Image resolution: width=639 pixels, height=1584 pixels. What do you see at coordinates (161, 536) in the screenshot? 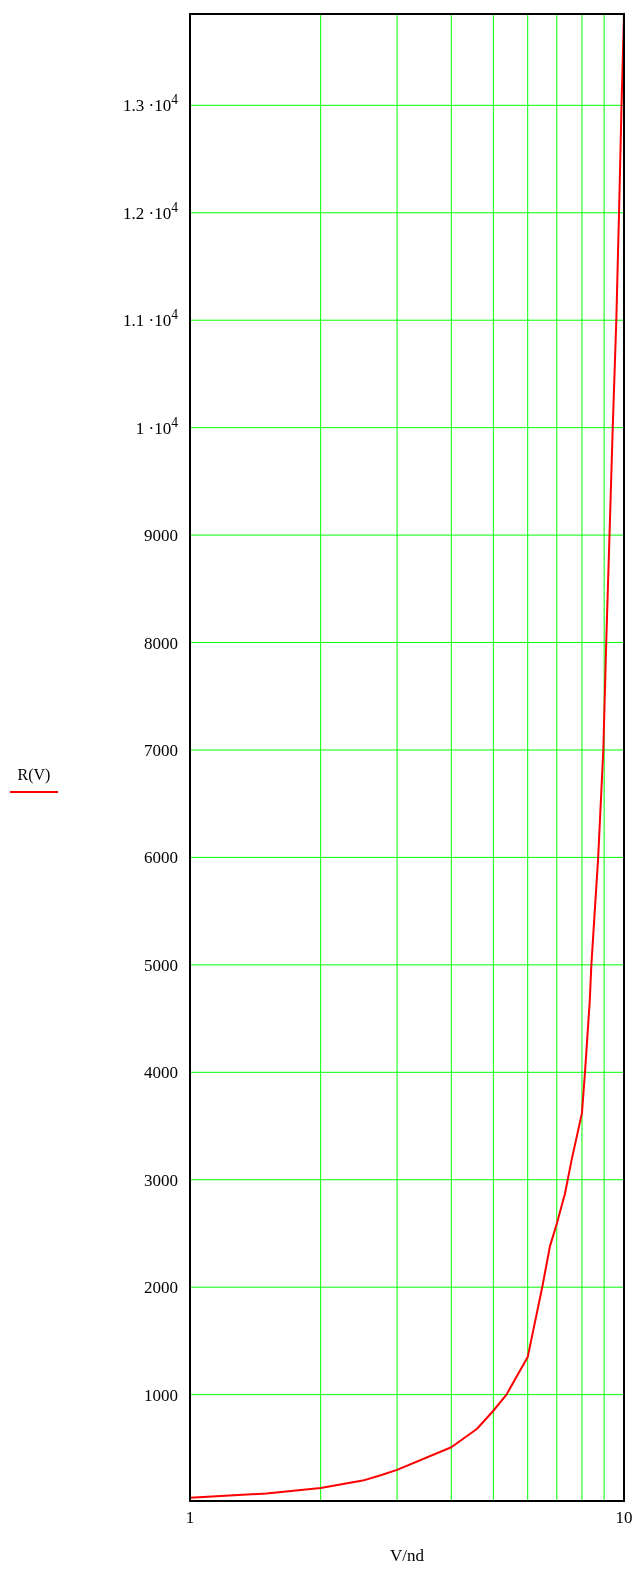
I see `y-tick-label: 9000` at bounding box center [161, 536].